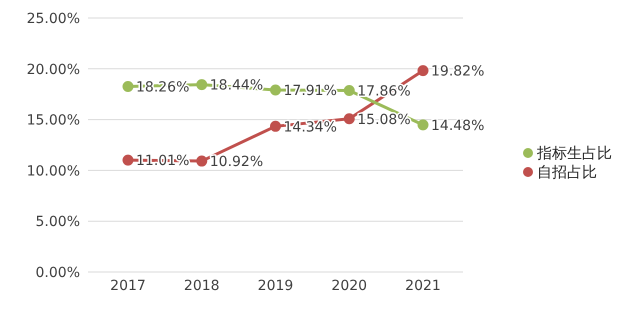  I want to click on y-tick-label: 25.00%, so click(53, 18).